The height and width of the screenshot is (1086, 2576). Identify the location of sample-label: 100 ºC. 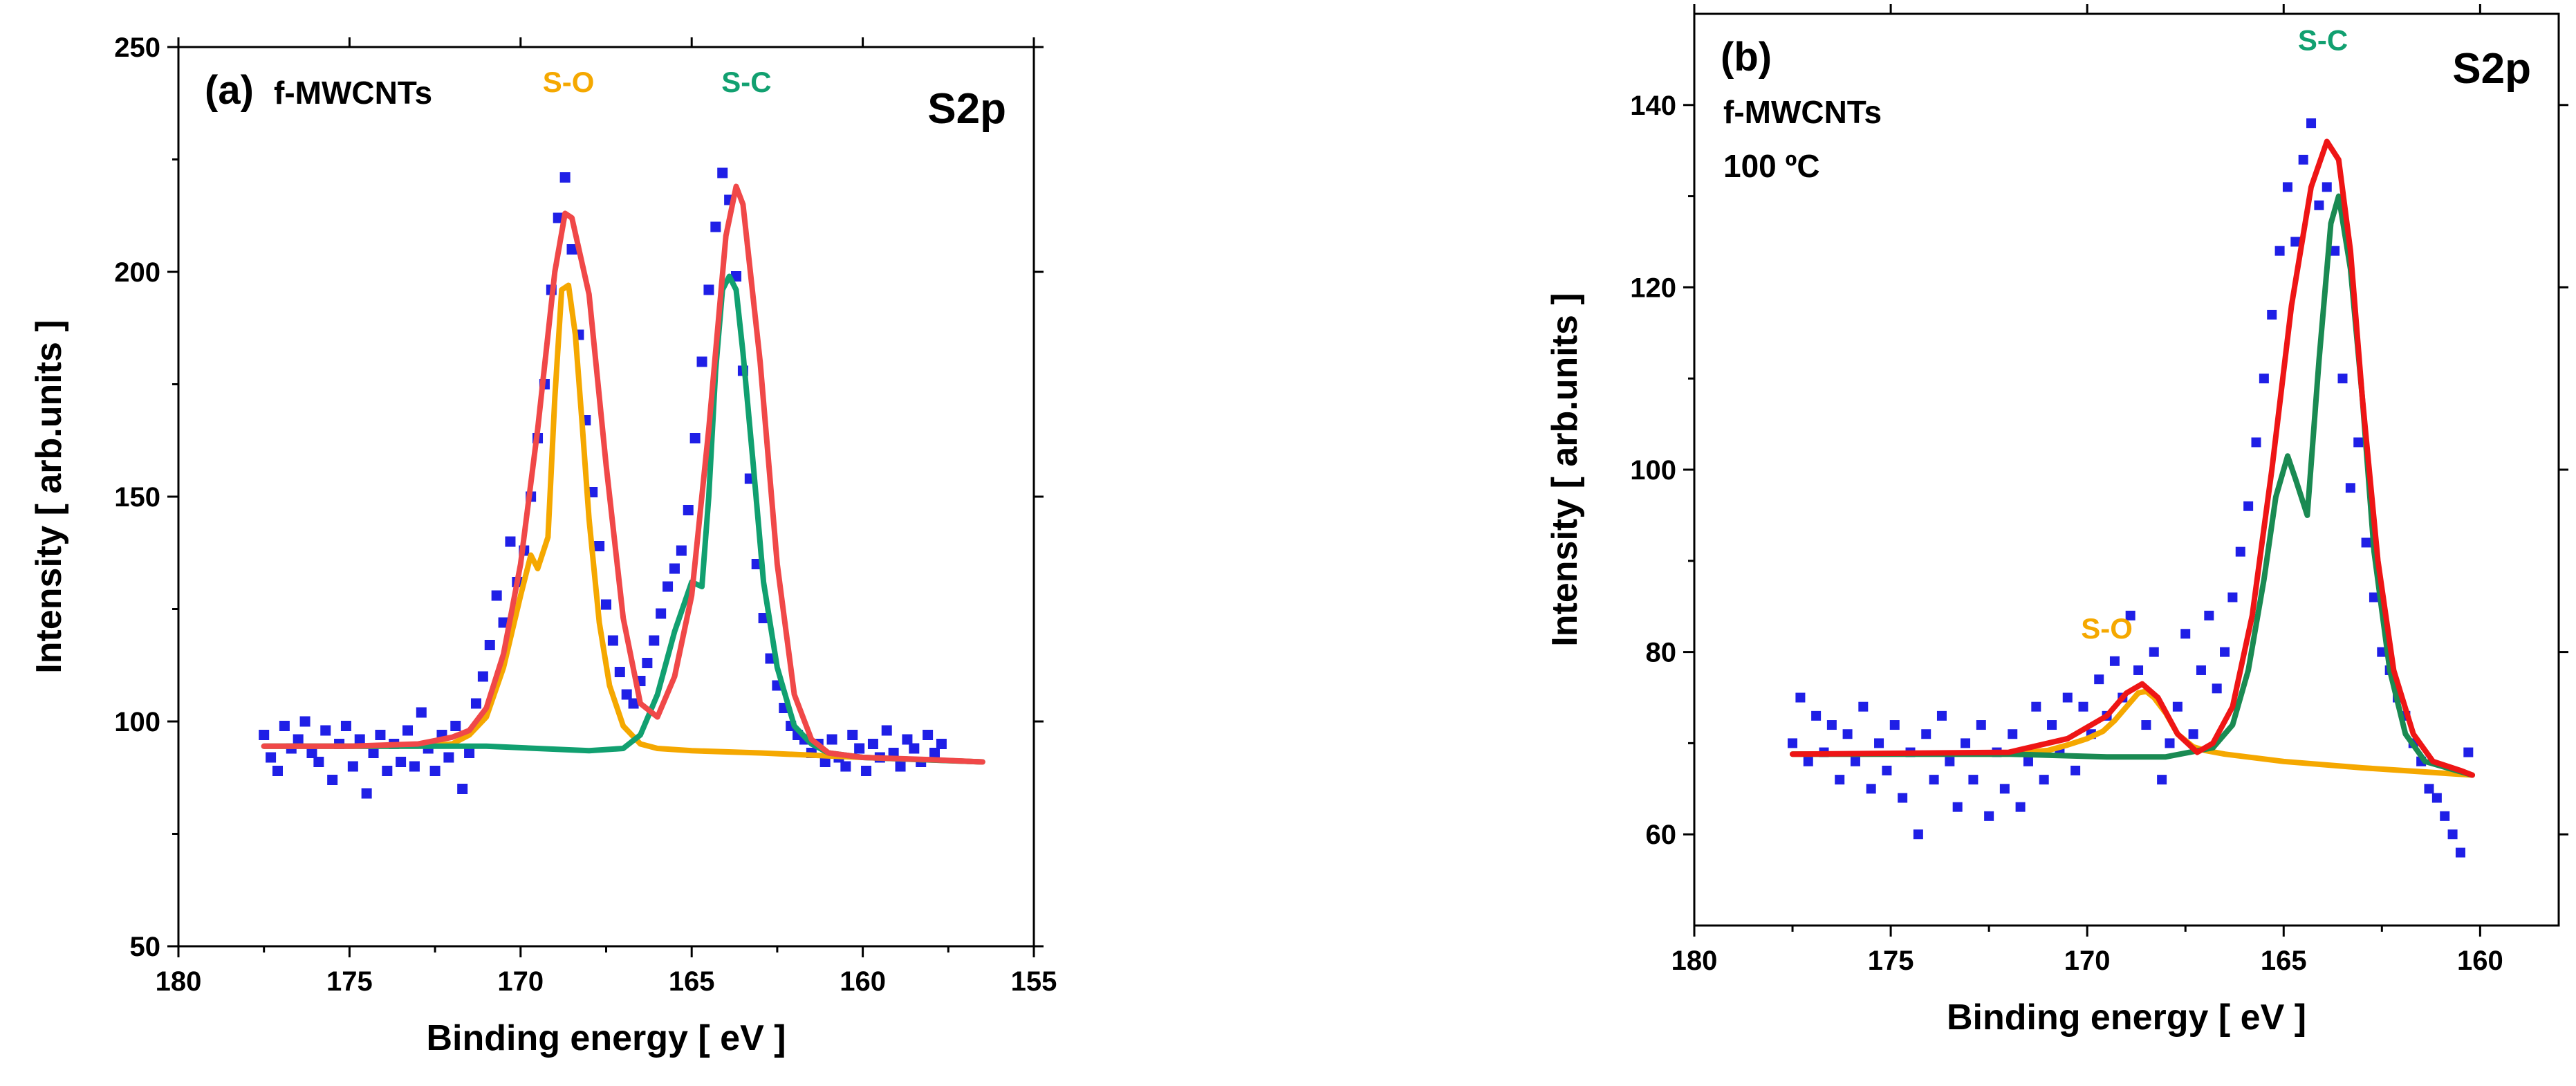
(1771, 166).